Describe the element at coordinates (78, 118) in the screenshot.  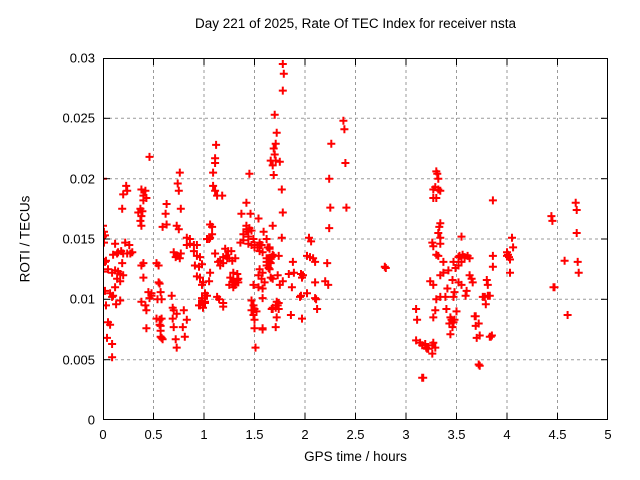
I see `y-tick-label: 0.025` at that location.